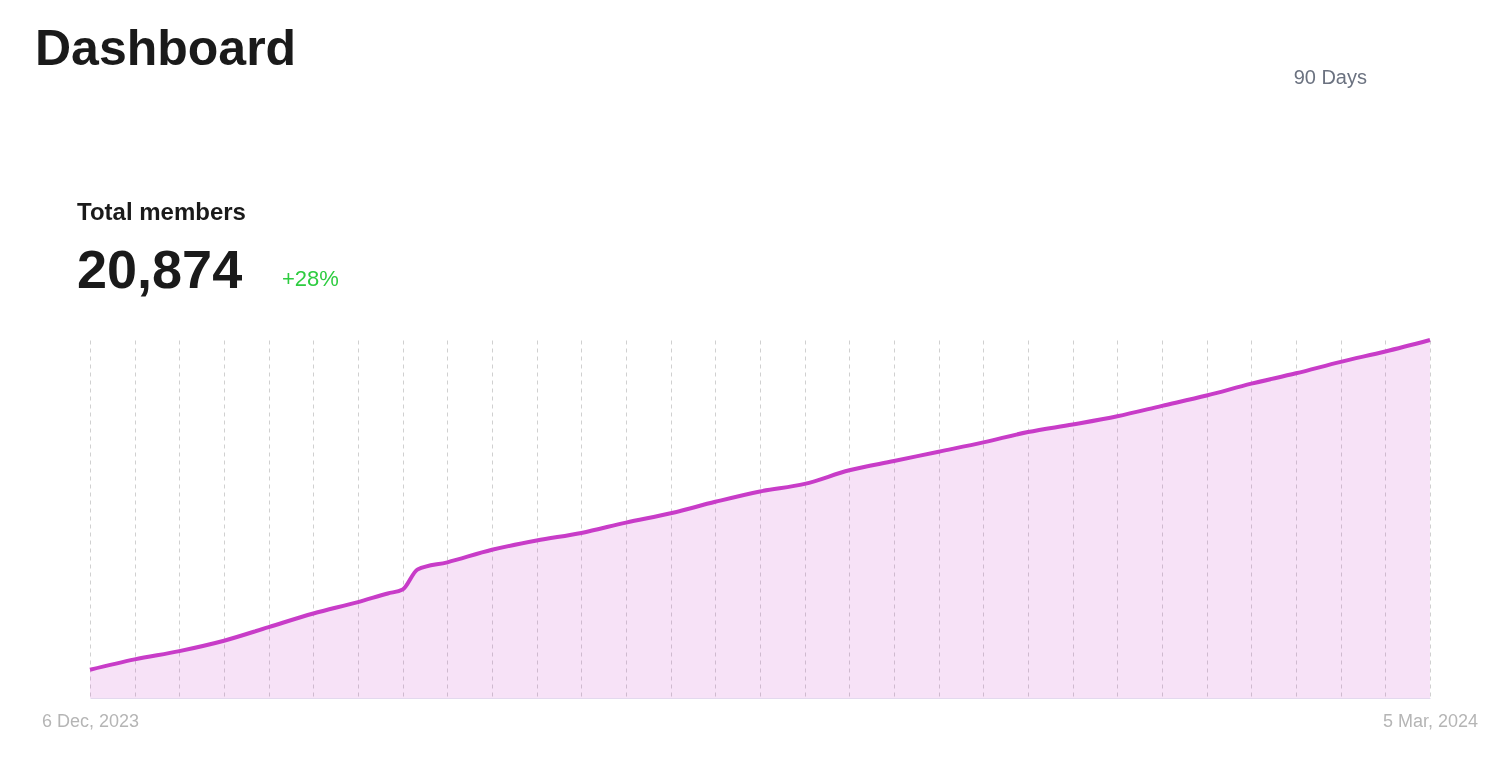 This screenshot has height=772, width=1502. What do you see at coordinates (90, 720) in the screenshot?
I see `x-tick-label: 6 Dec, 2023` at bounding box center [90, 720].